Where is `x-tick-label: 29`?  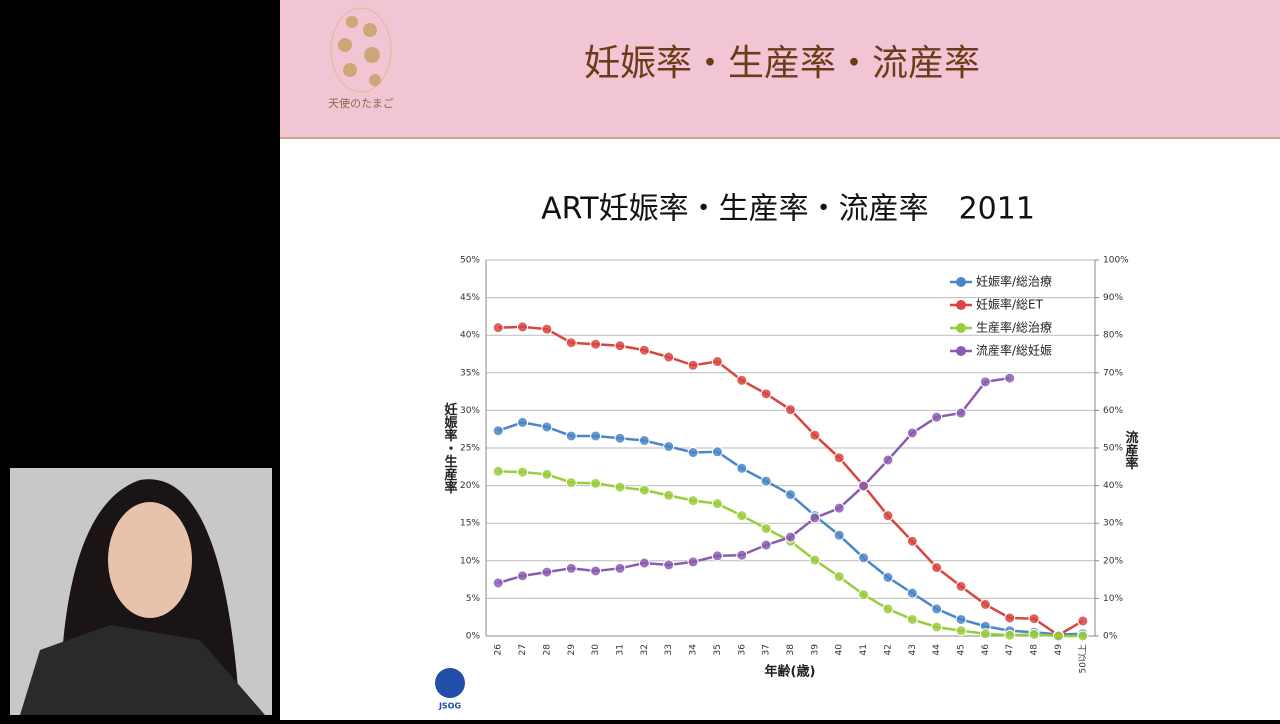
x-tick-label: 29 is located at coordinates (572, 650).